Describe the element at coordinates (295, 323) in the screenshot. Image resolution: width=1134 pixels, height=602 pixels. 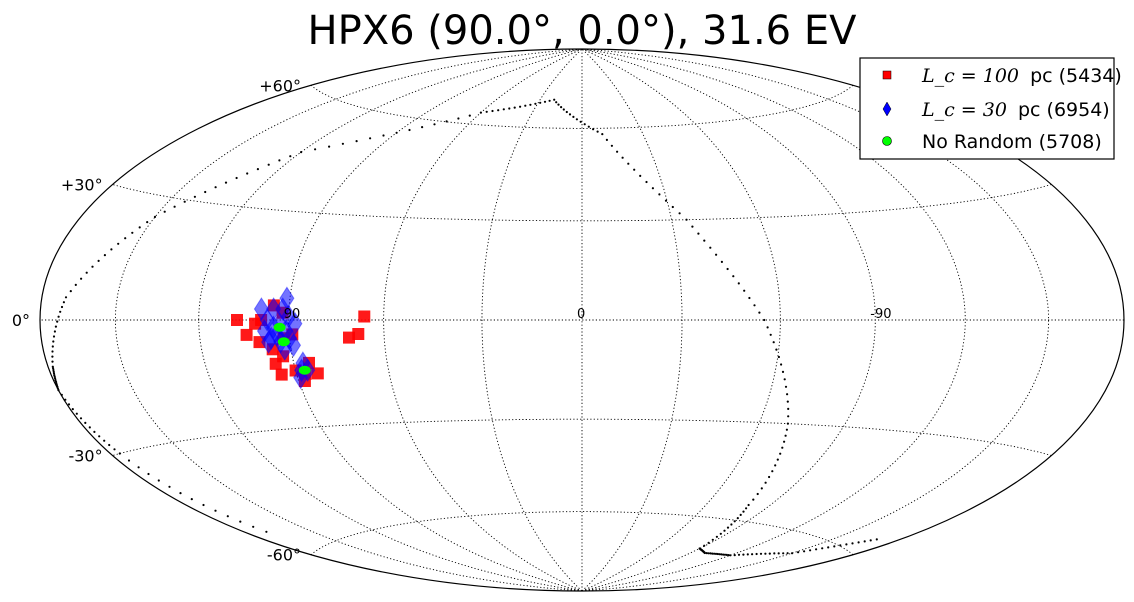
I see `data-point-diamond` at that location.